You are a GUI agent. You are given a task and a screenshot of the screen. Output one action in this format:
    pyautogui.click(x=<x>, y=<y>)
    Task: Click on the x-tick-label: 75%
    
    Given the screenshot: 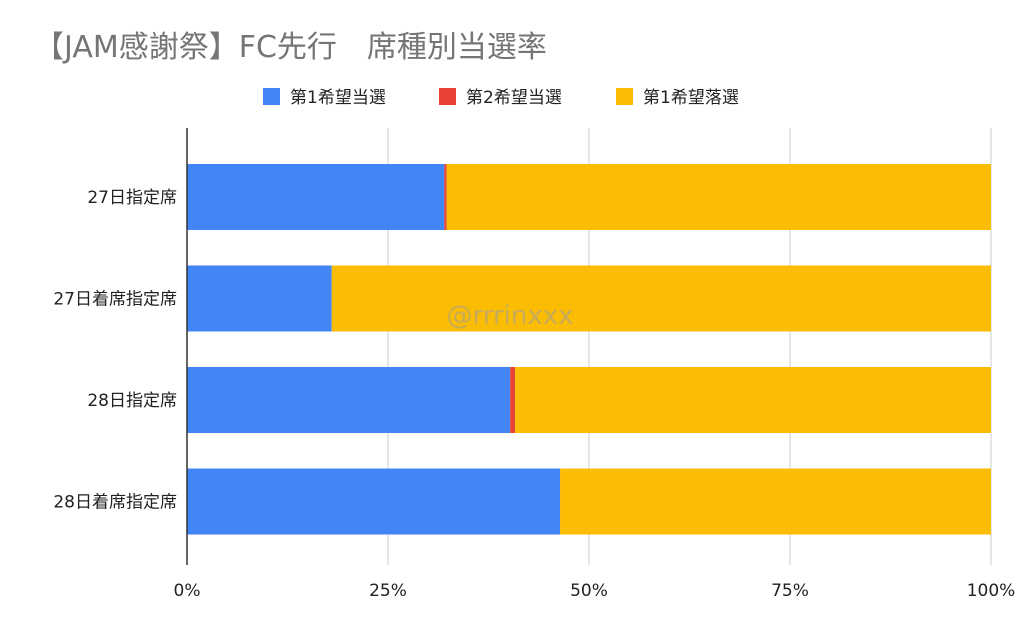 What is the action you would take?
    pyautogui.click(x=790, y=591)
    